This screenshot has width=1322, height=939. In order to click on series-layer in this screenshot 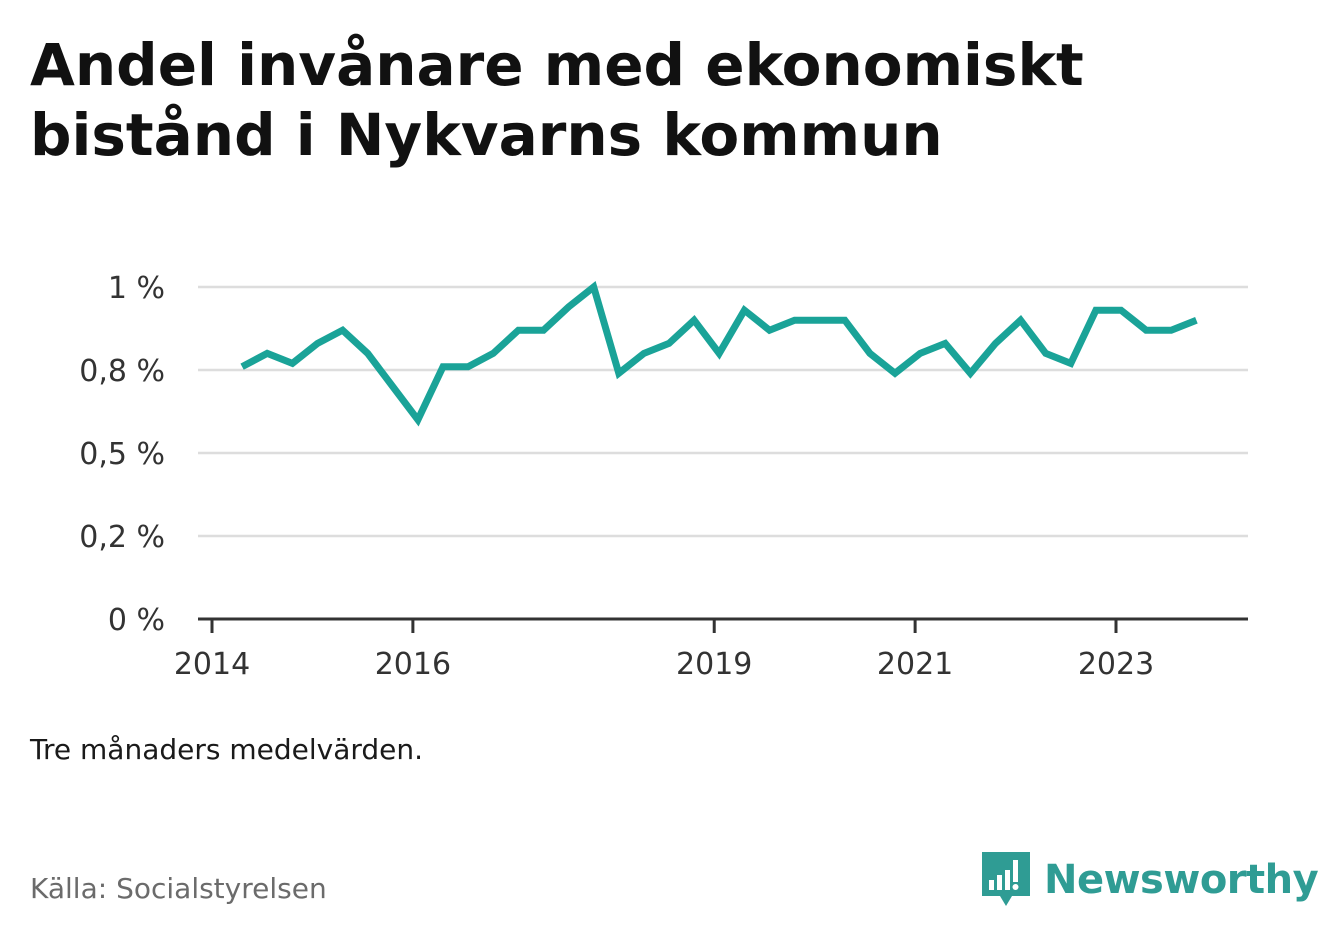, I will do `click(719, 354)`.